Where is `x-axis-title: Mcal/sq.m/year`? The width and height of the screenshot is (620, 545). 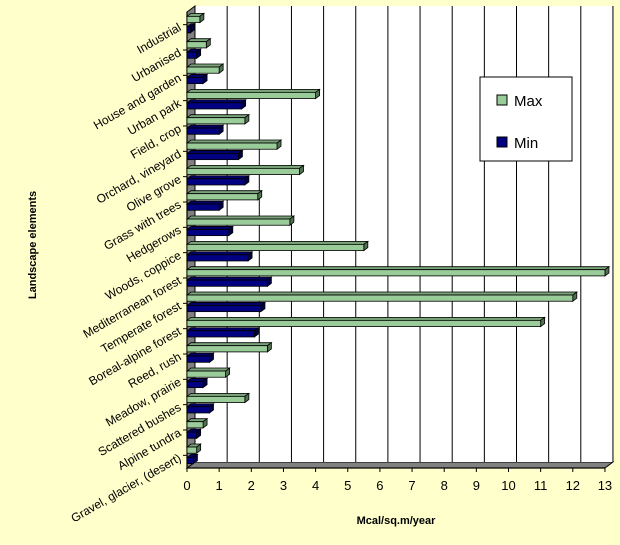 x-axis-title: Mcal/sq.m/year is located at coordinates (397, 521).